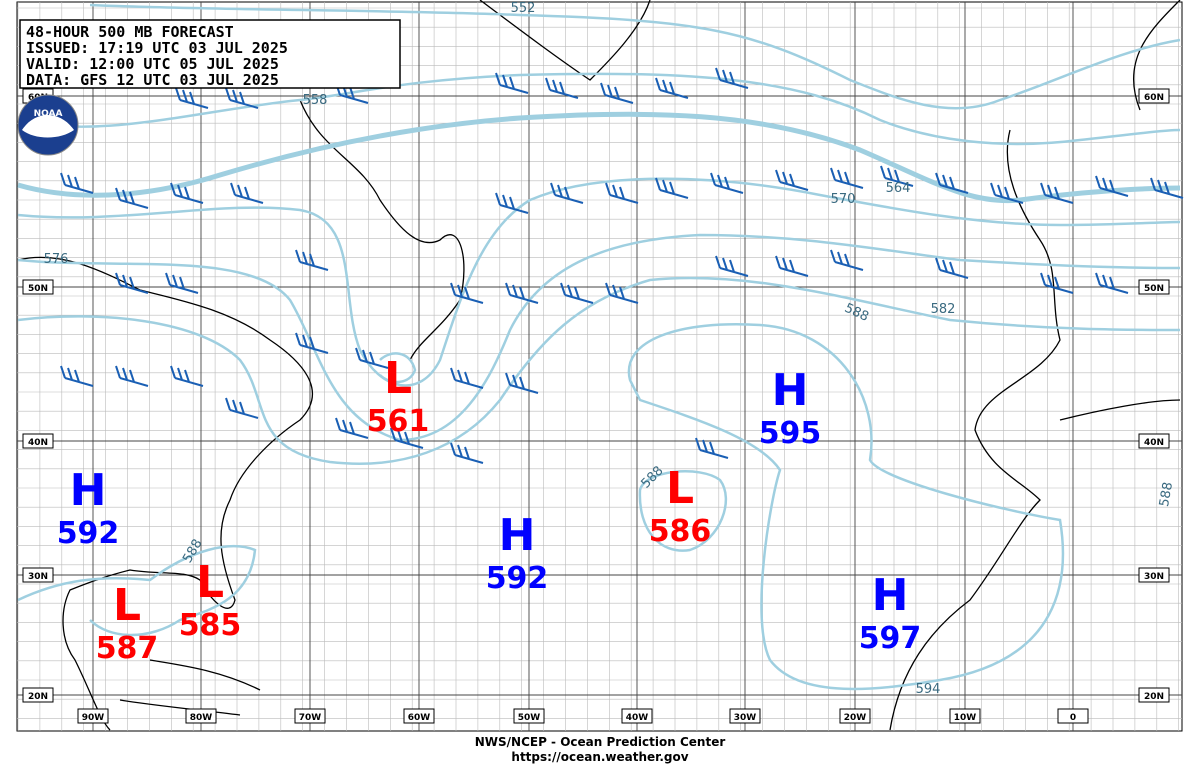 This screenshot has width=1200, height=764. I want to click on contour-label: 558, so click(315, 100).